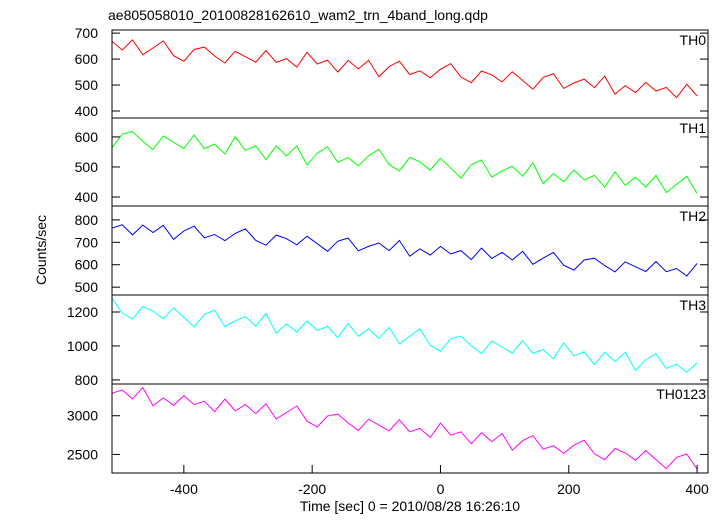  Describe the element at coordinates (569, 489) in the screenshot. I see `x-tick-label: 200` at that location.